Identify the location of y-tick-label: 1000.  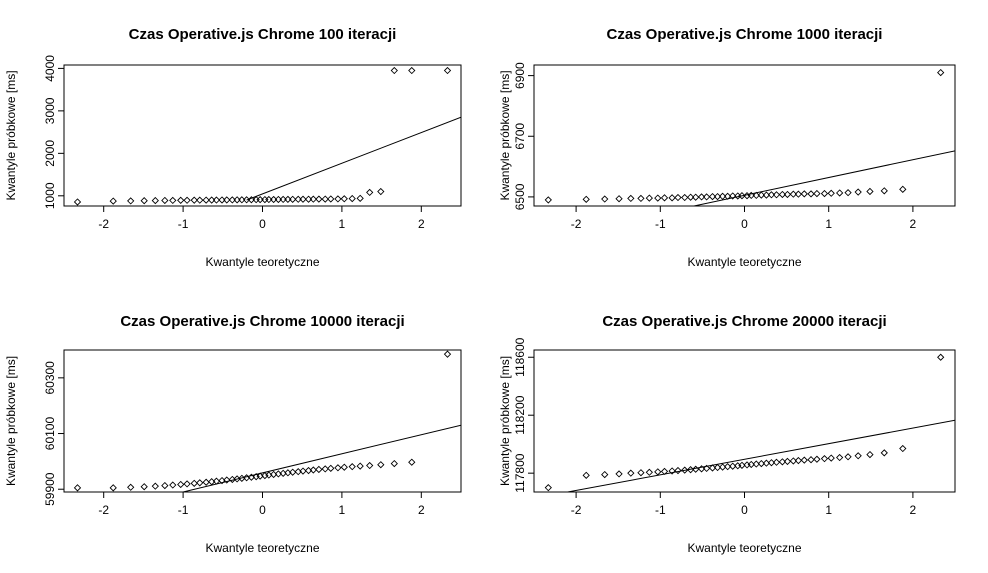
(50, 195).